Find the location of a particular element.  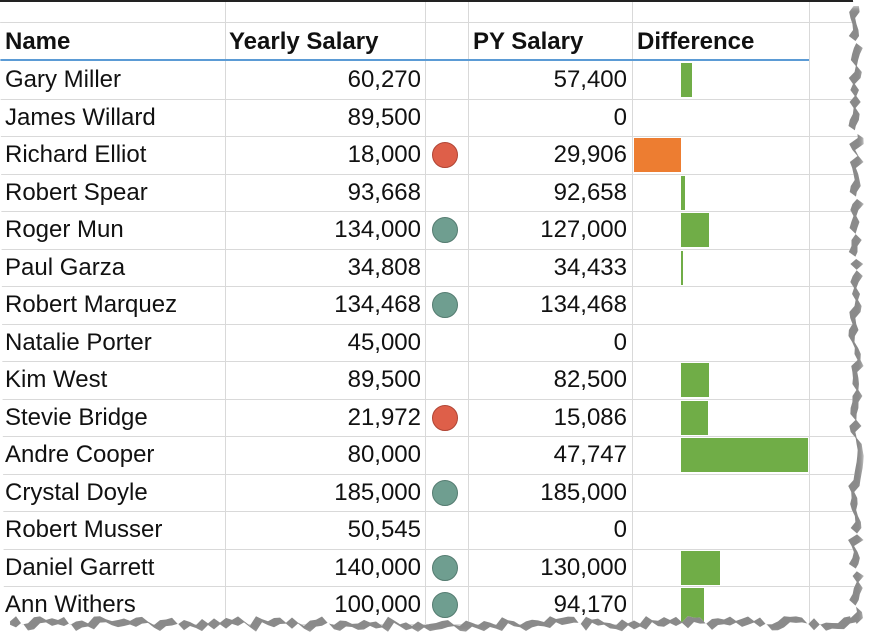

header-difference: Difference is located at coordinates (696, 41).